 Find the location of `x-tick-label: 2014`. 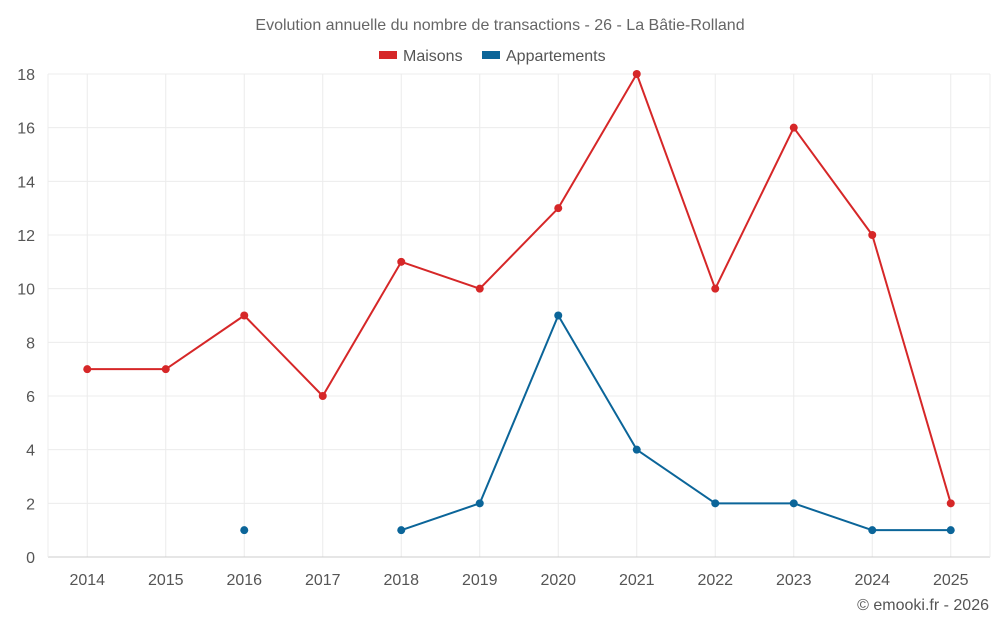

x-tick-label: 2014 is located at coordinates (87, 580).